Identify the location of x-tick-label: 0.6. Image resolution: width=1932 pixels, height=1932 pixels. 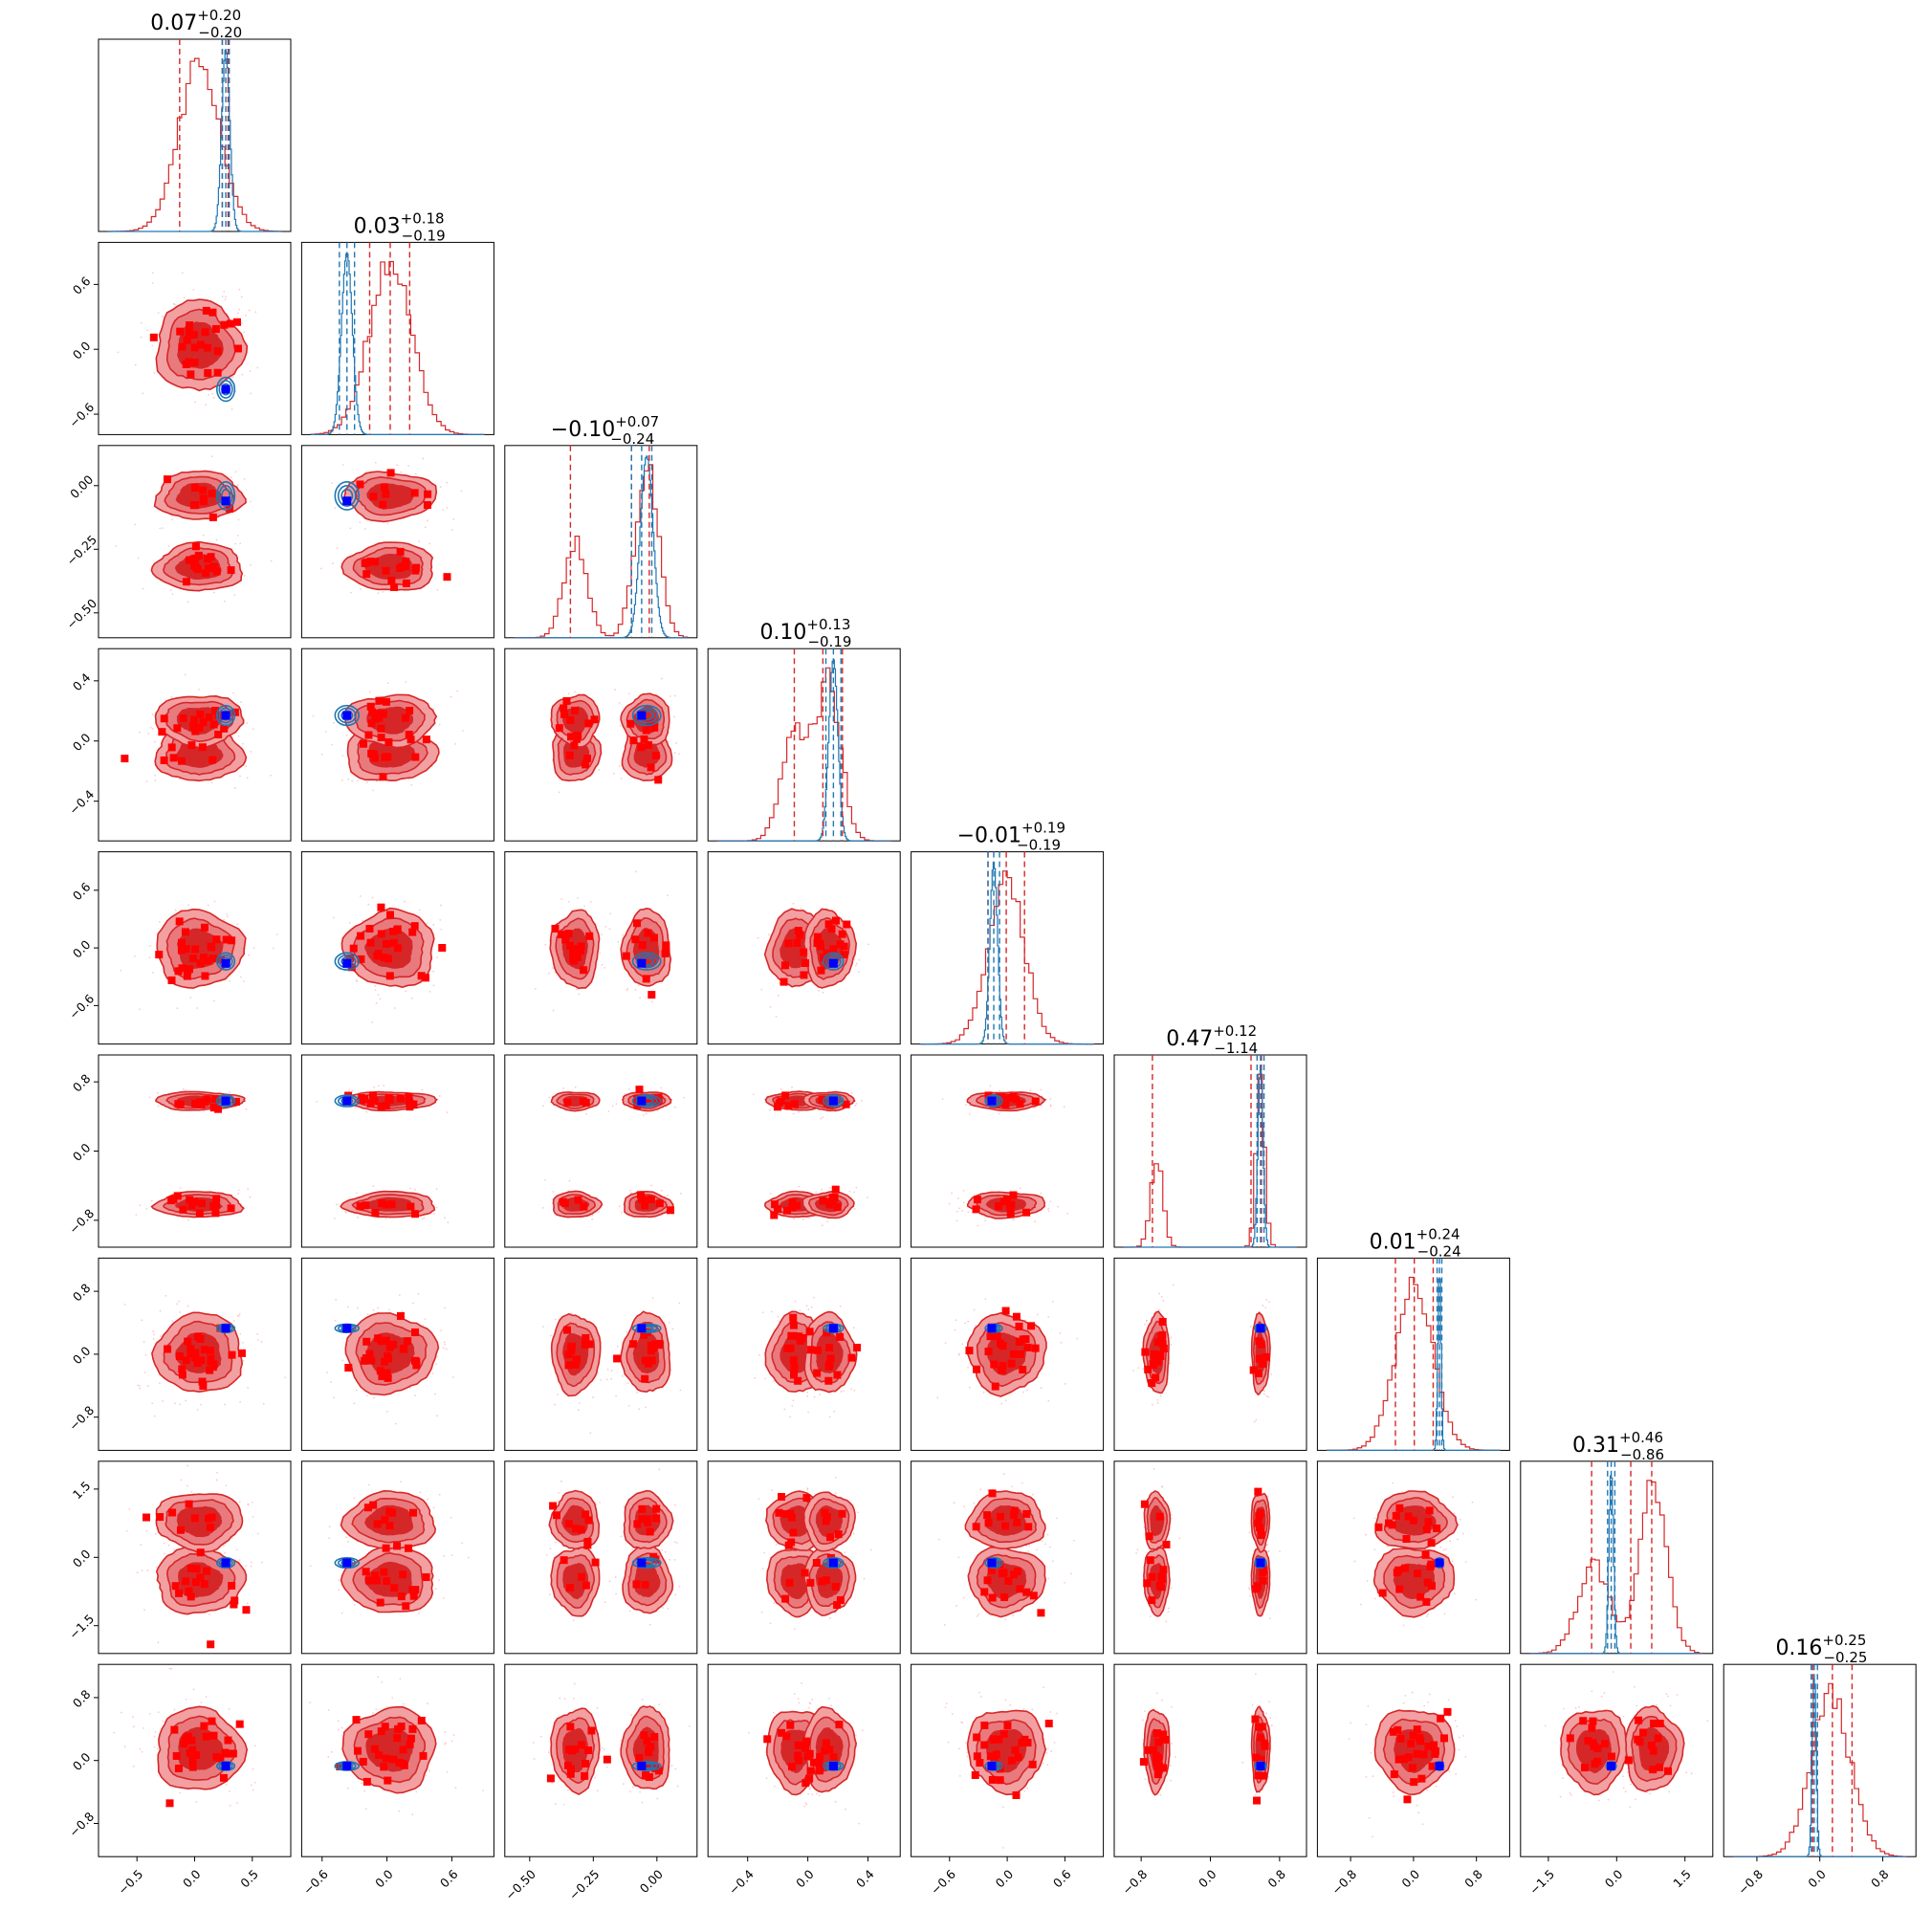
(1062, 1879).